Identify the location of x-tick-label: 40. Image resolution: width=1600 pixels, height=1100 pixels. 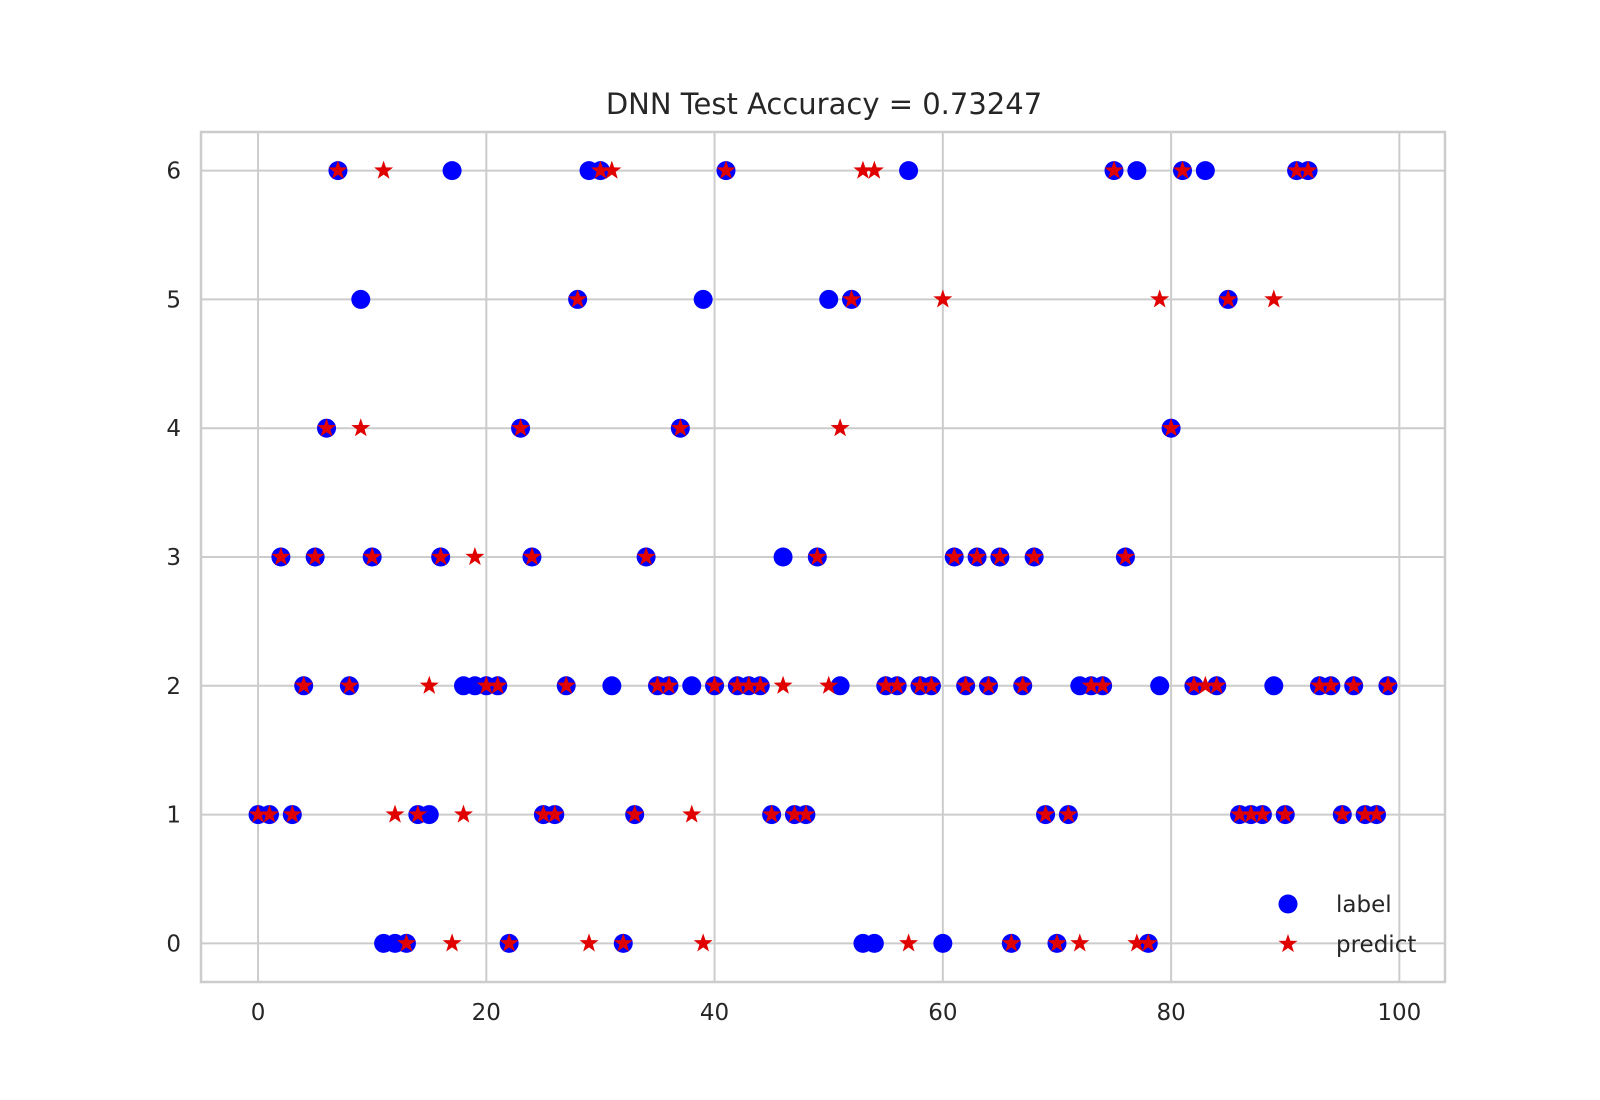
(714, 1013).